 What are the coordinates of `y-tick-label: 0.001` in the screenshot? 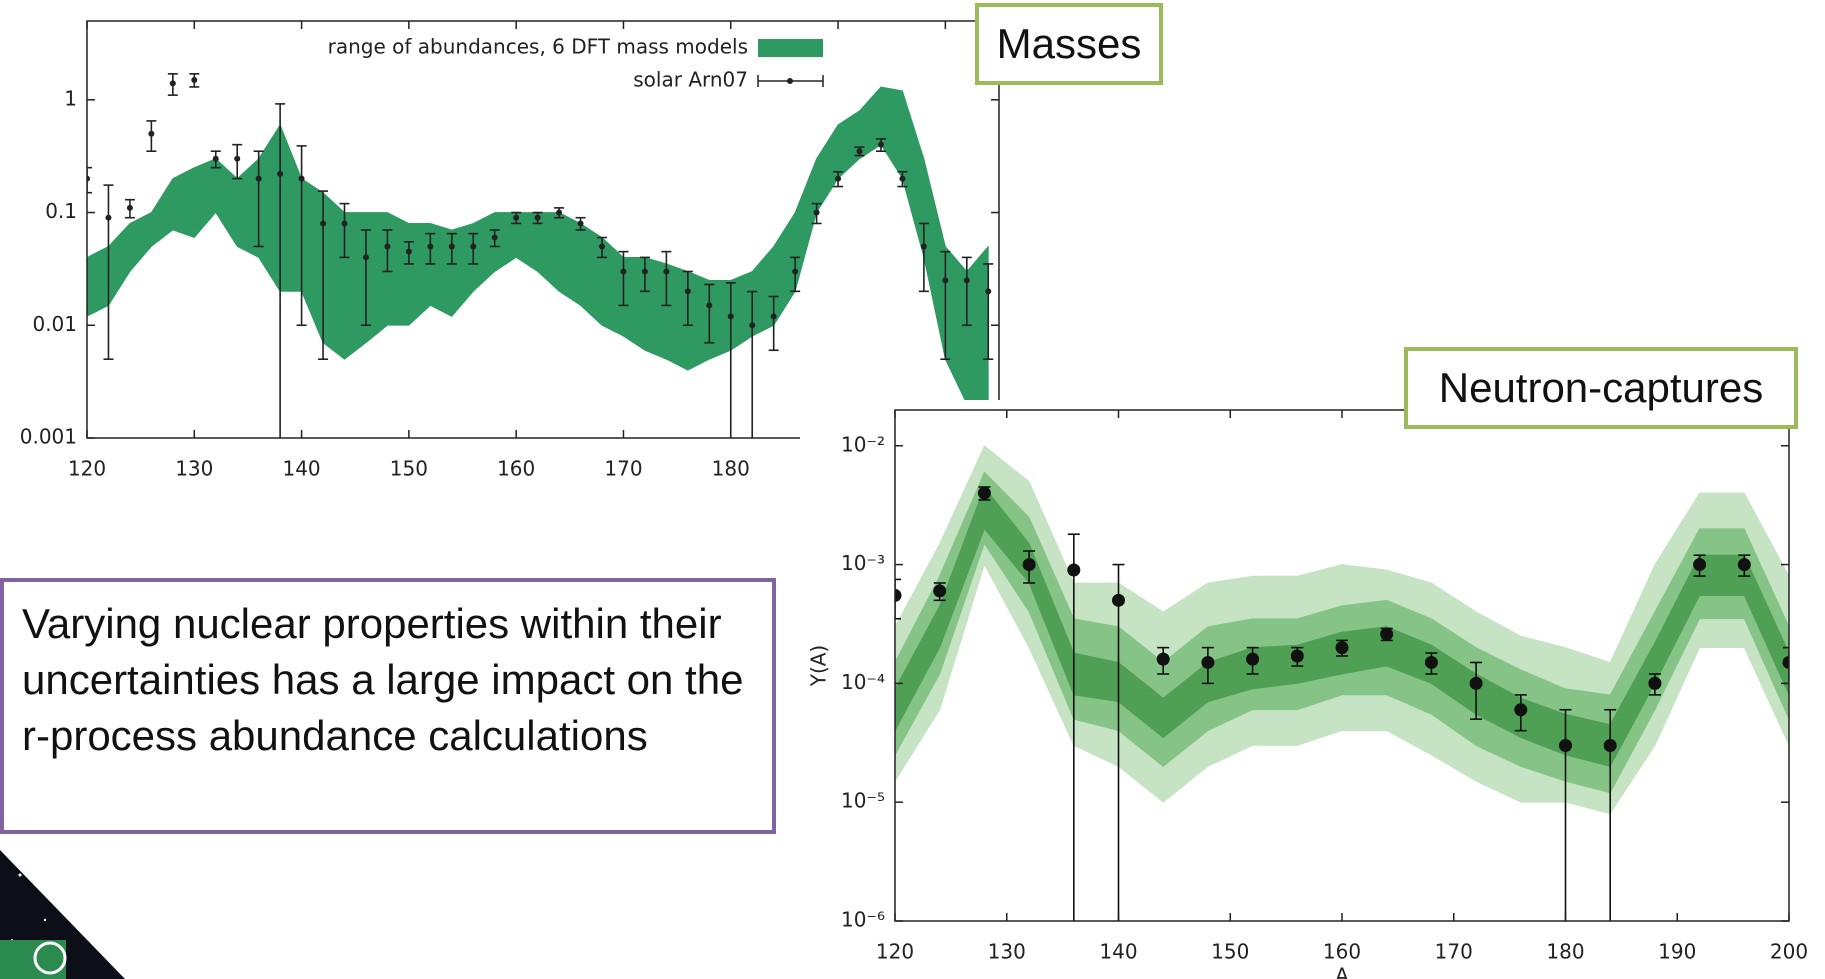 It's located at (48, 437).